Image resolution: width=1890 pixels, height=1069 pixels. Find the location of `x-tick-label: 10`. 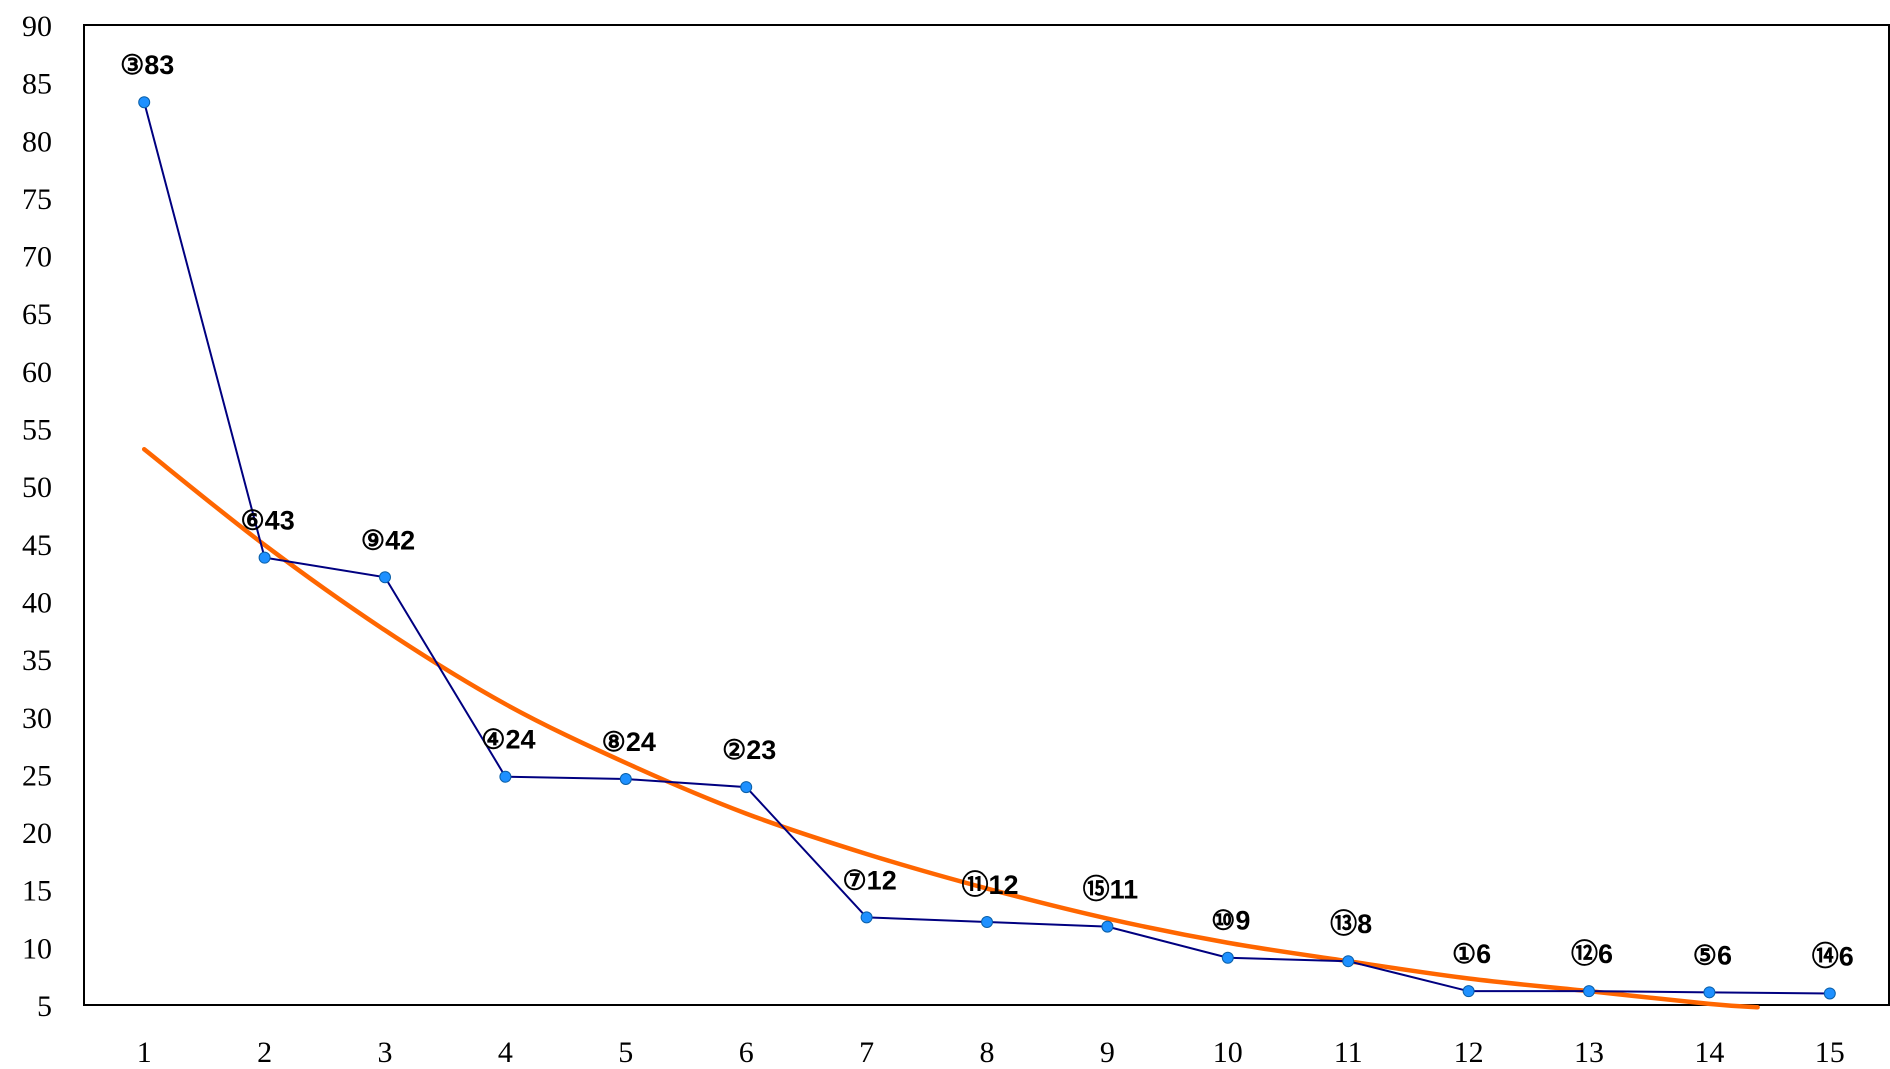

x-tick-label: 10 is located at coordinates (1228, 1052).